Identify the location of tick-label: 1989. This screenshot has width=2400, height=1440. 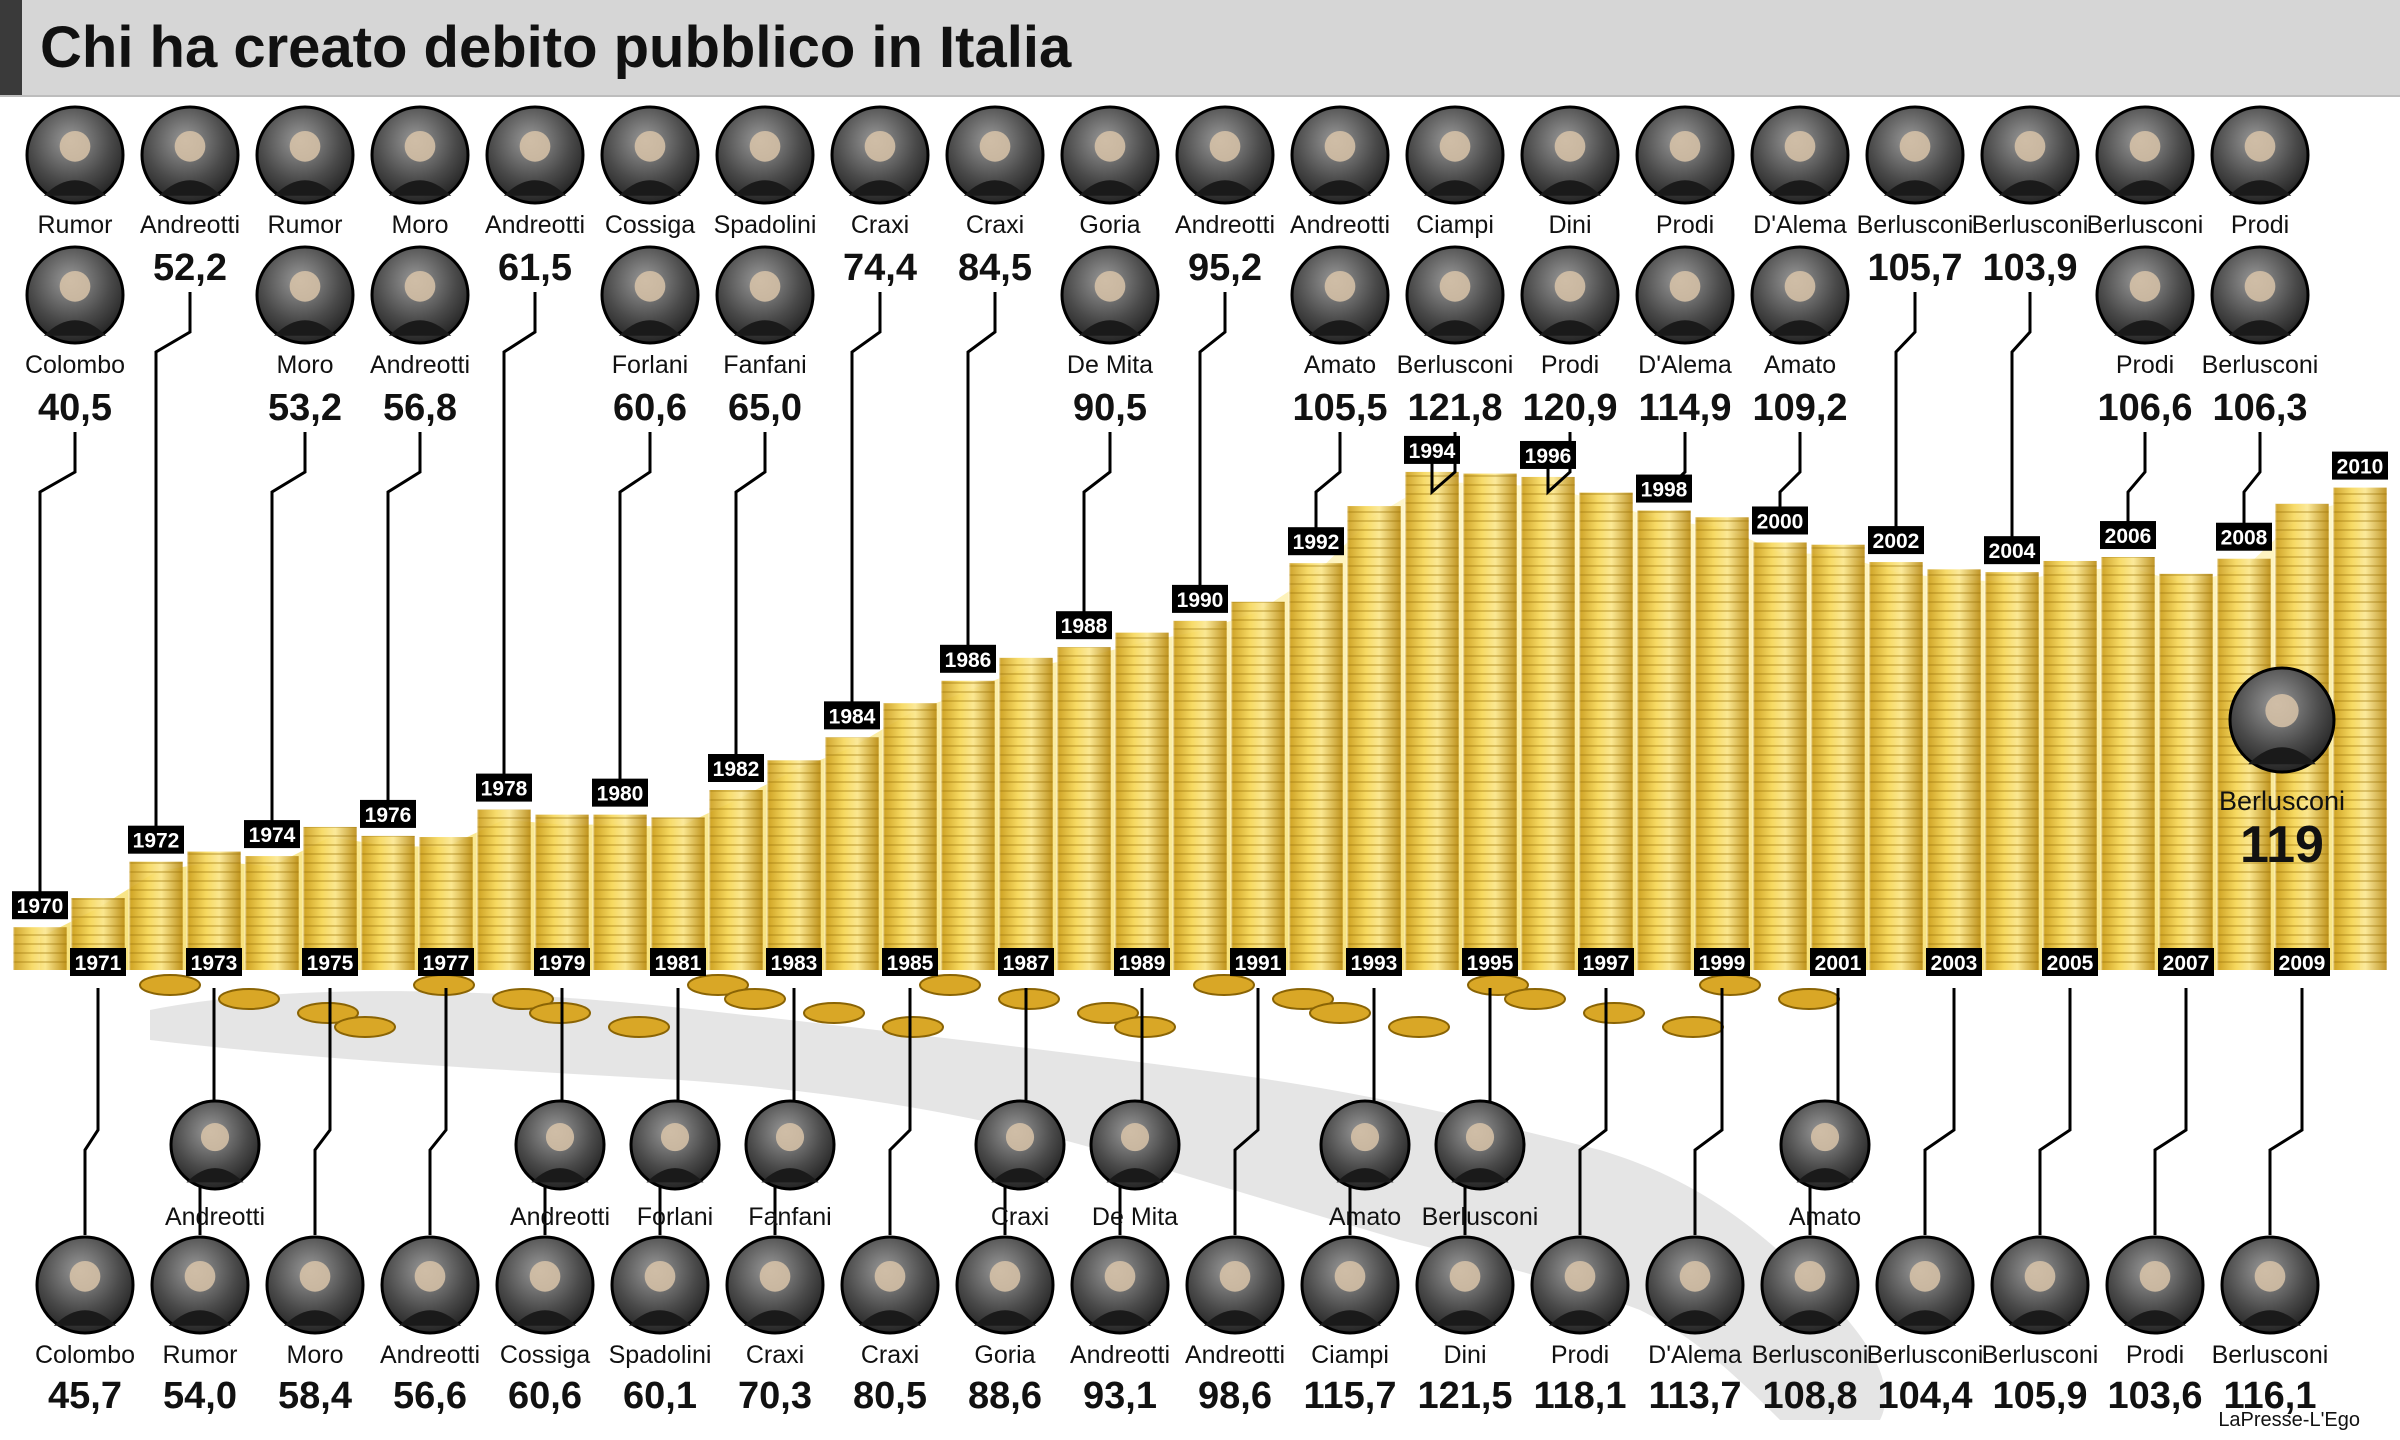
(1142, 963).